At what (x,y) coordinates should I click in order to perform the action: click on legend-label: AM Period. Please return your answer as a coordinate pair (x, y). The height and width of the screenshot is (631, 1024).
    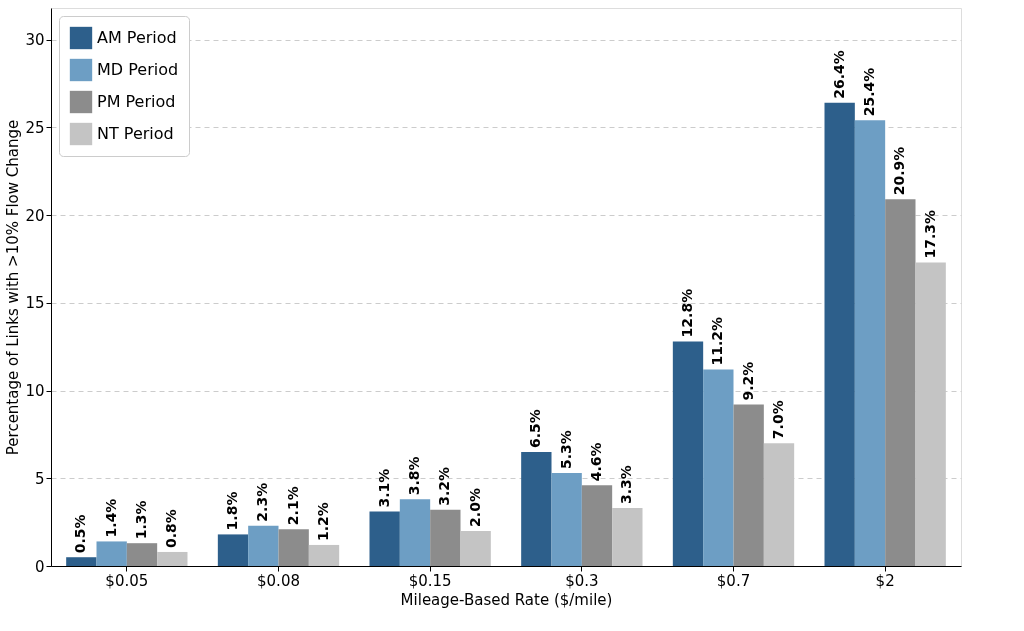
    Looking at the image, I should click on (137, 37).